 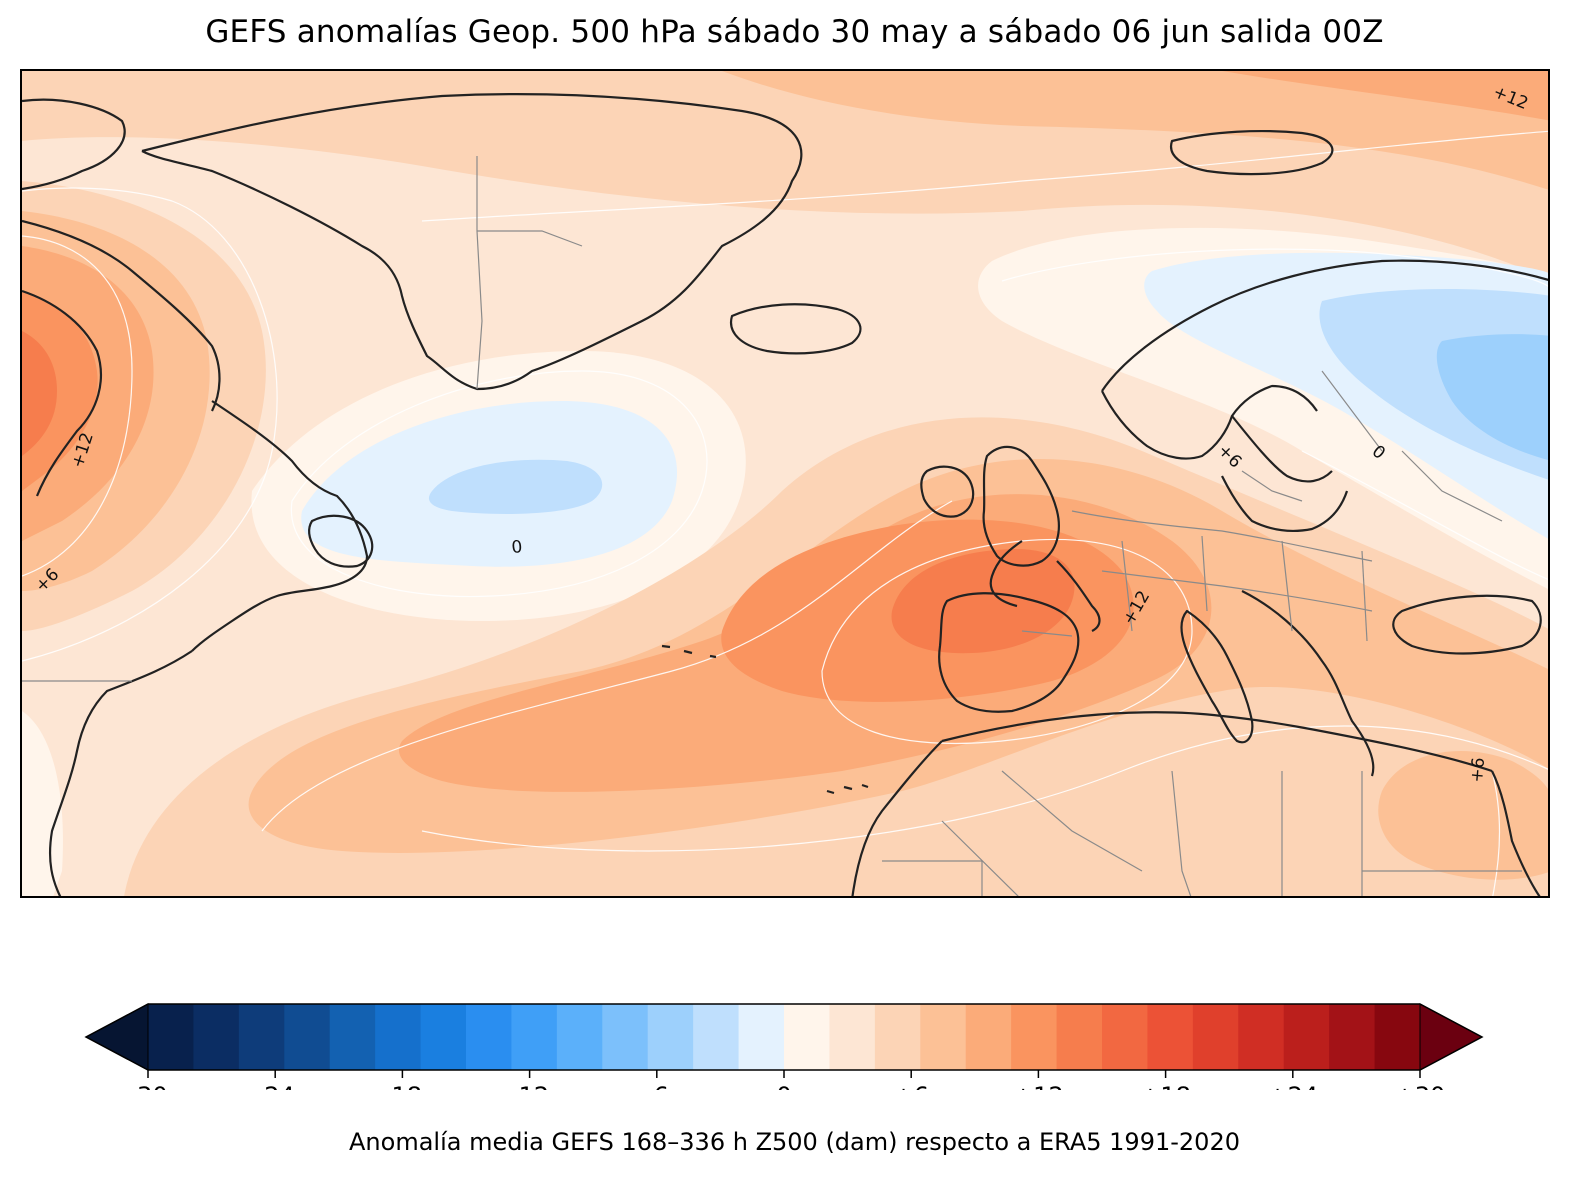 I want to click on colorbar-extend-under, so click(x=116, y=1037).